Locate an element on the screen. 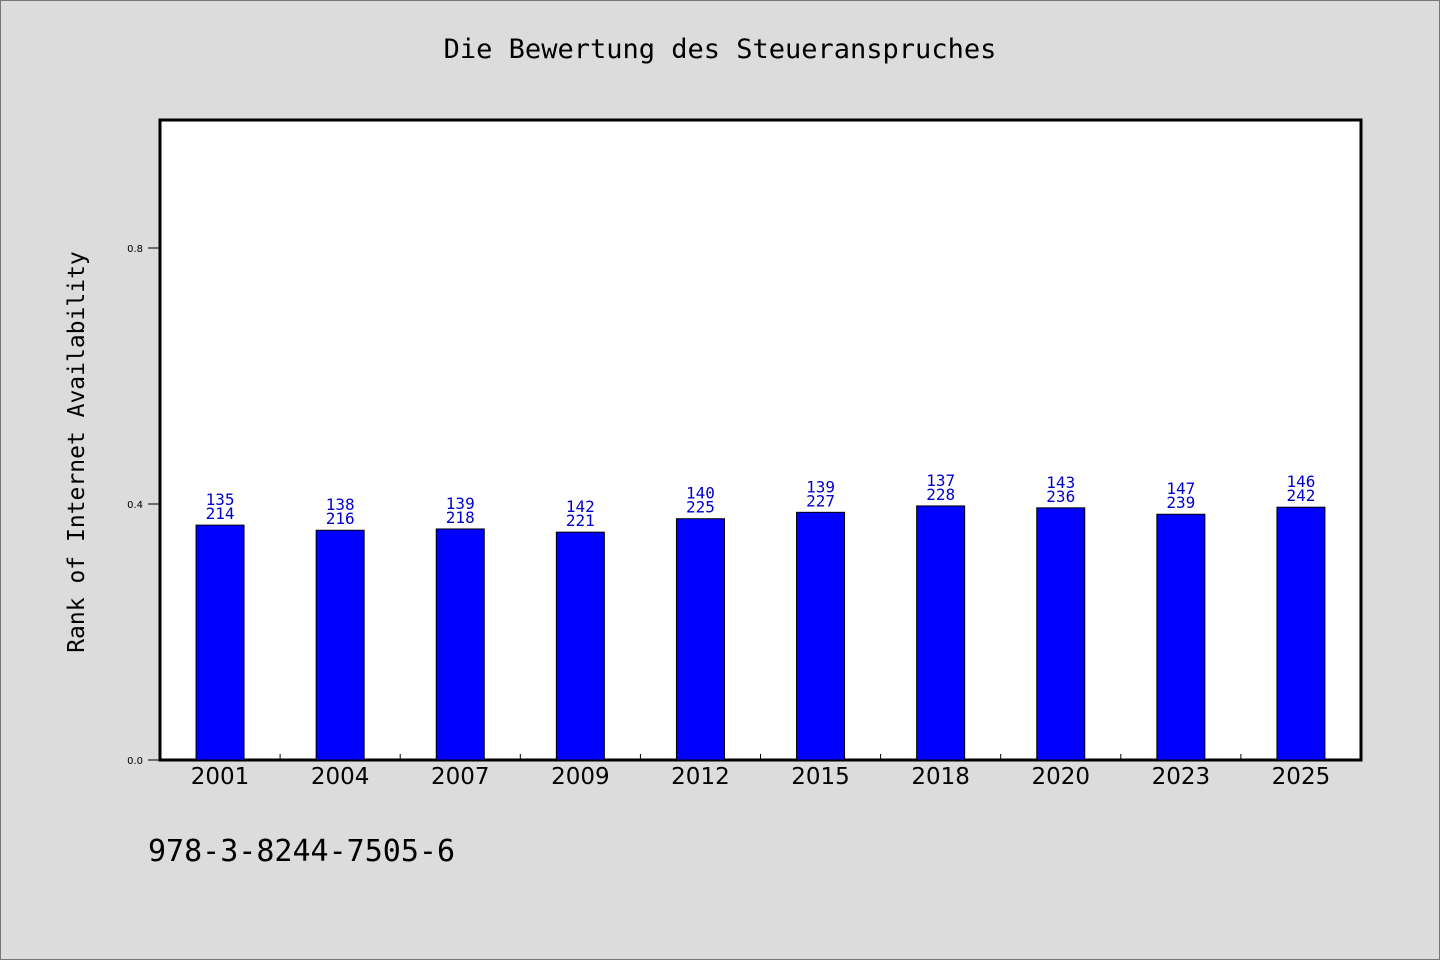  bar-label-bottom: 214 is located at coordinates (220, 513).